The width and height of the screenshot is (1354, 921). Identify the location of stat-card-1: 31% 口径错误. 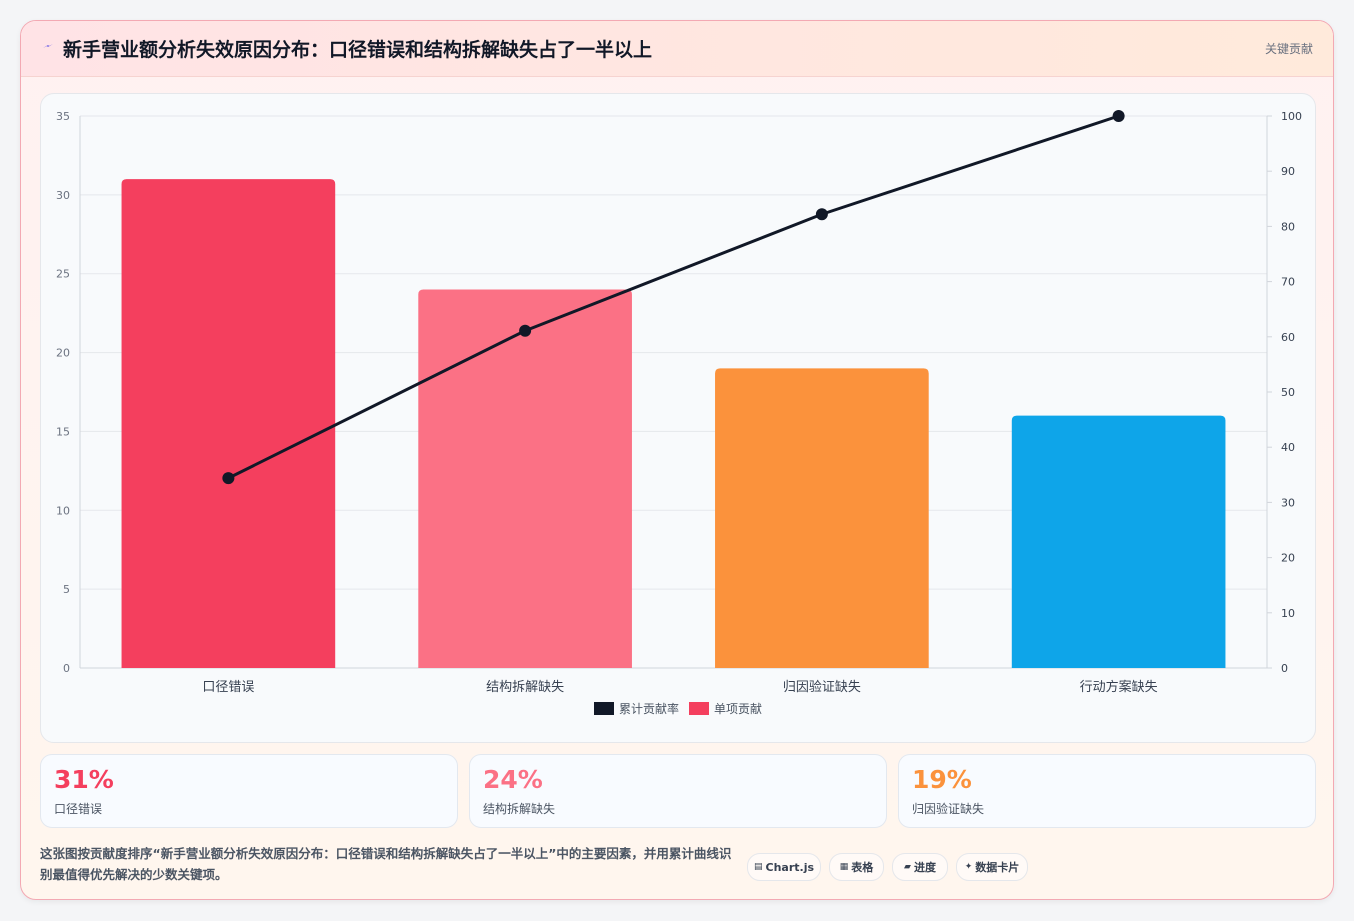
(249, 791).